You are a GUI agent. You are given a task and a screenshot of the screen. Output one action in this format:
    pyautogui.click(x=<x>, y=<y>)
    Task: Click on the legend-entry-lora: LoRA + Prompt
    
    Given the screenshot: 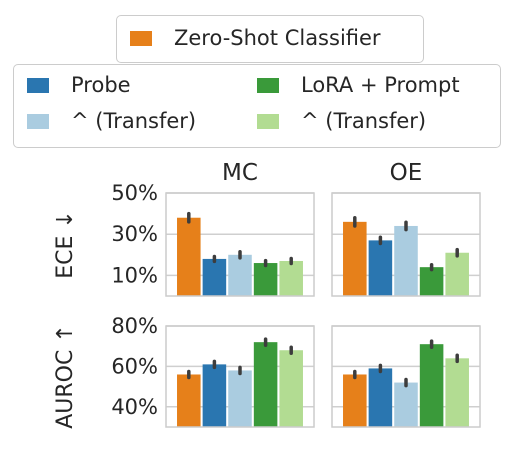 What is the action you would take?
    pyautogui.click(x=358, y=85)
    